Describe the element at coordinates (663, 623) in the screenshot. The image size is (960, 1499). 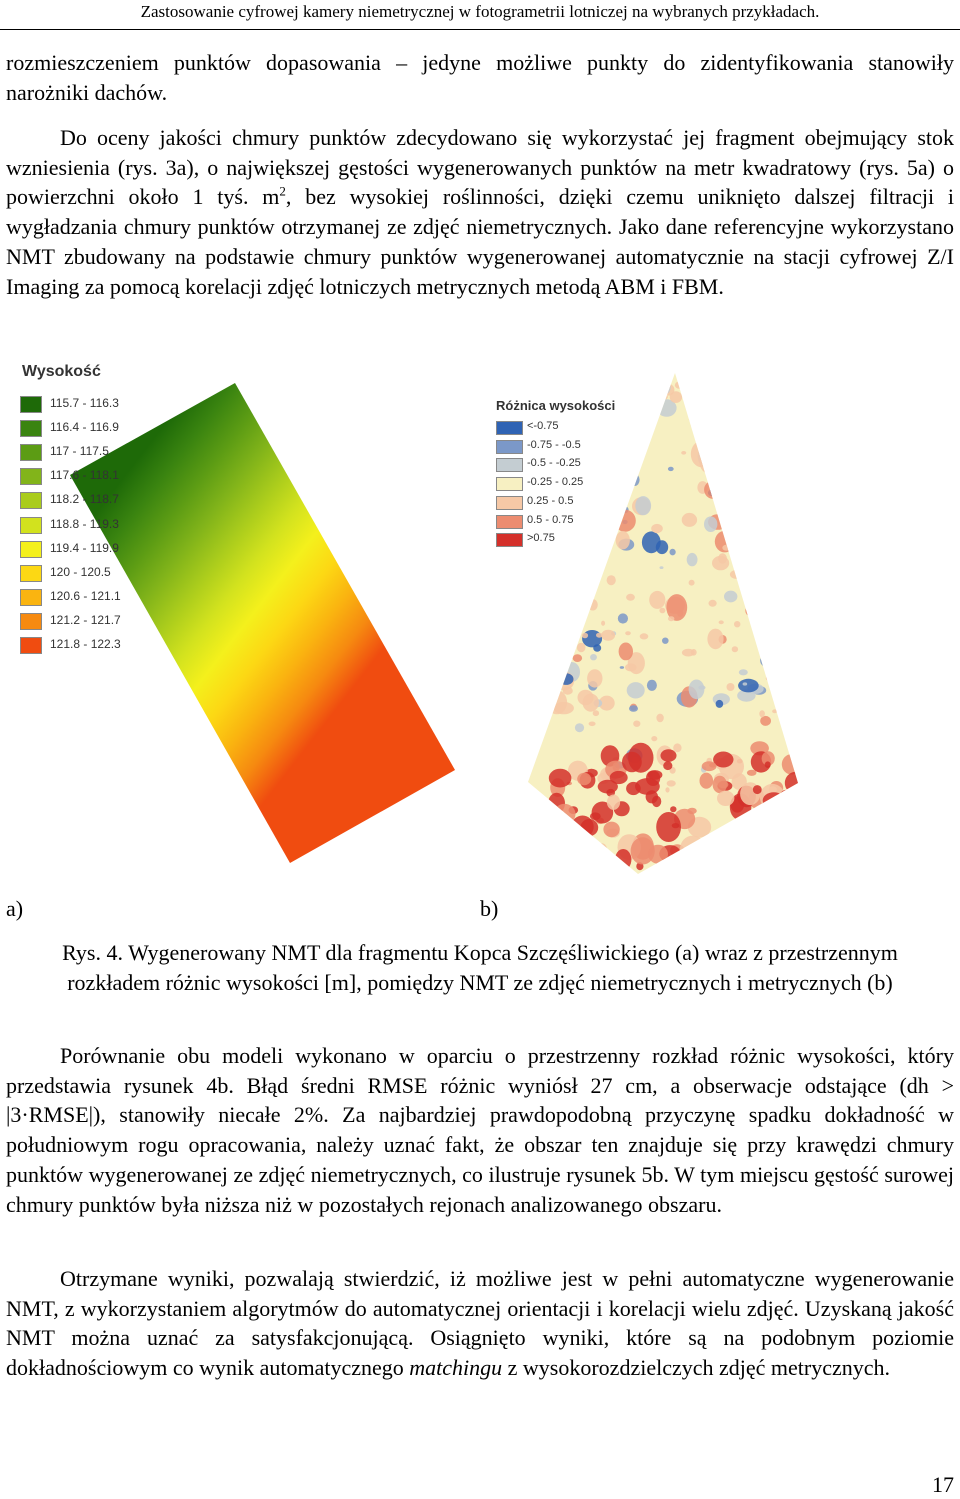
I see `difference-raster` at that location.